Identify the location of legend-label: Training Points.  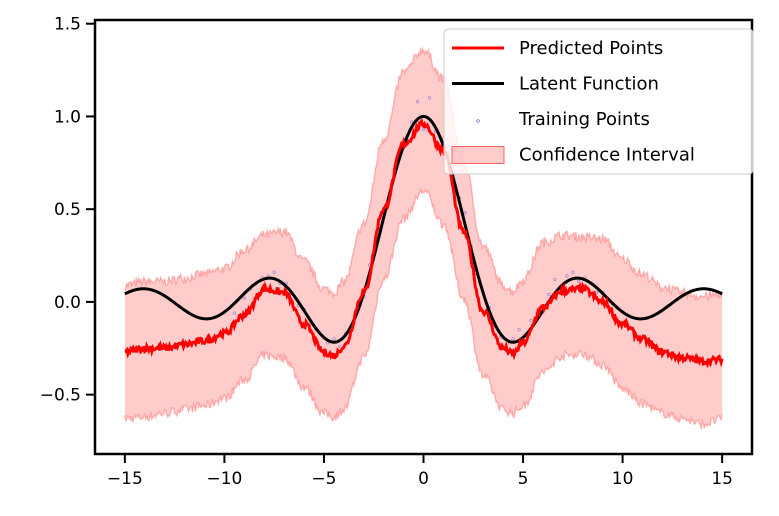
(584, 119).